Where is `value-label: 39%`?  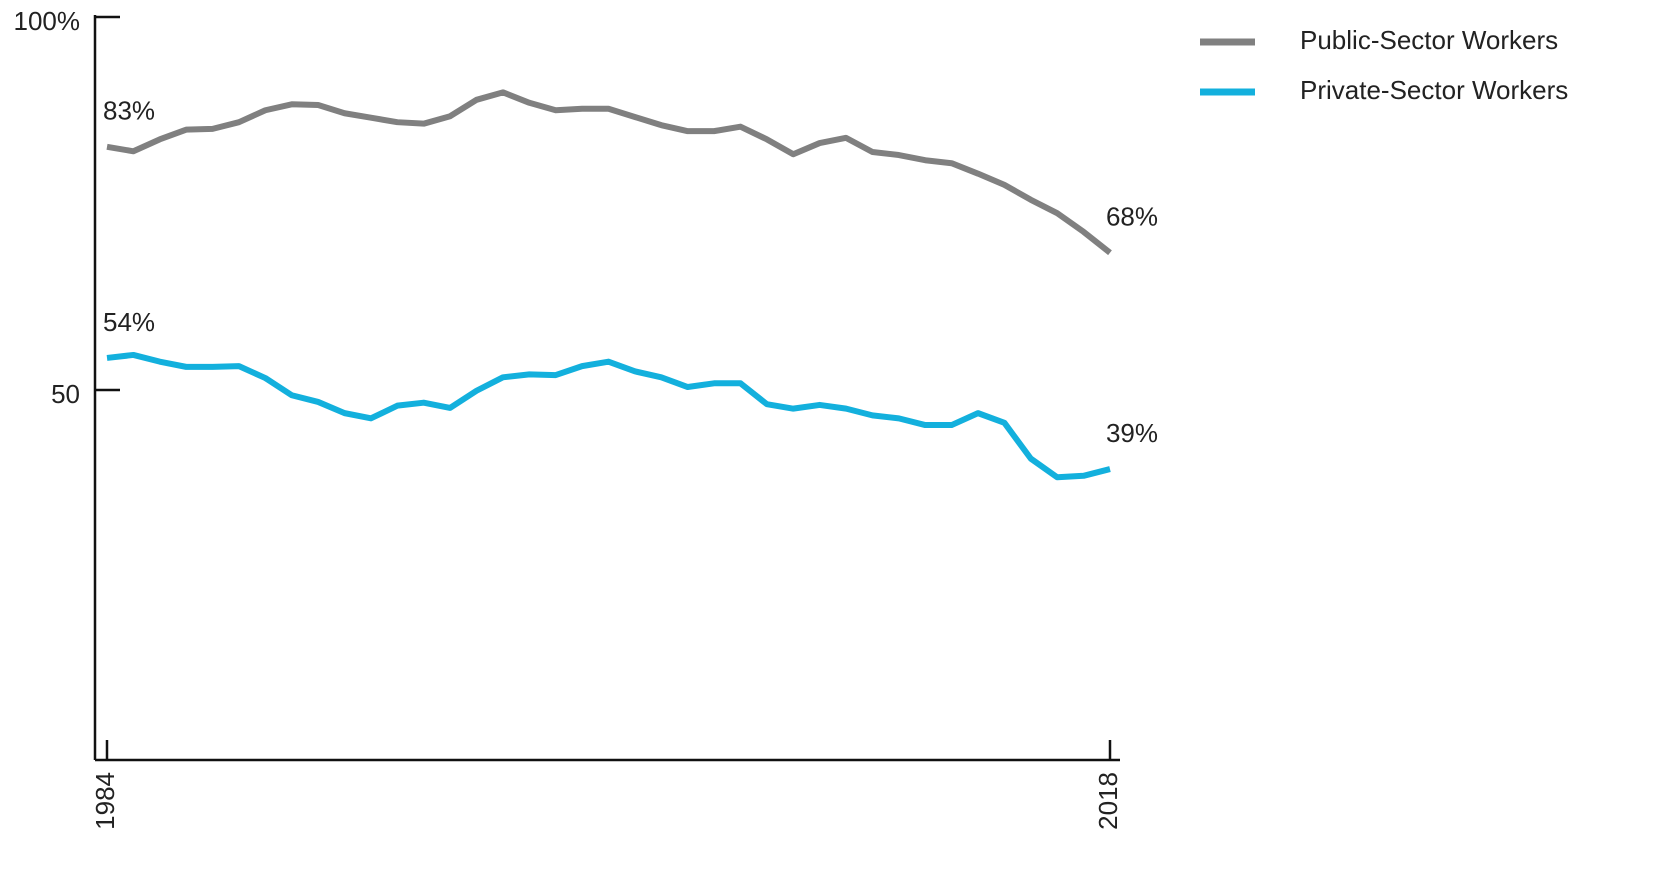
value-label: 39% is located at coordinates (1132, 433).